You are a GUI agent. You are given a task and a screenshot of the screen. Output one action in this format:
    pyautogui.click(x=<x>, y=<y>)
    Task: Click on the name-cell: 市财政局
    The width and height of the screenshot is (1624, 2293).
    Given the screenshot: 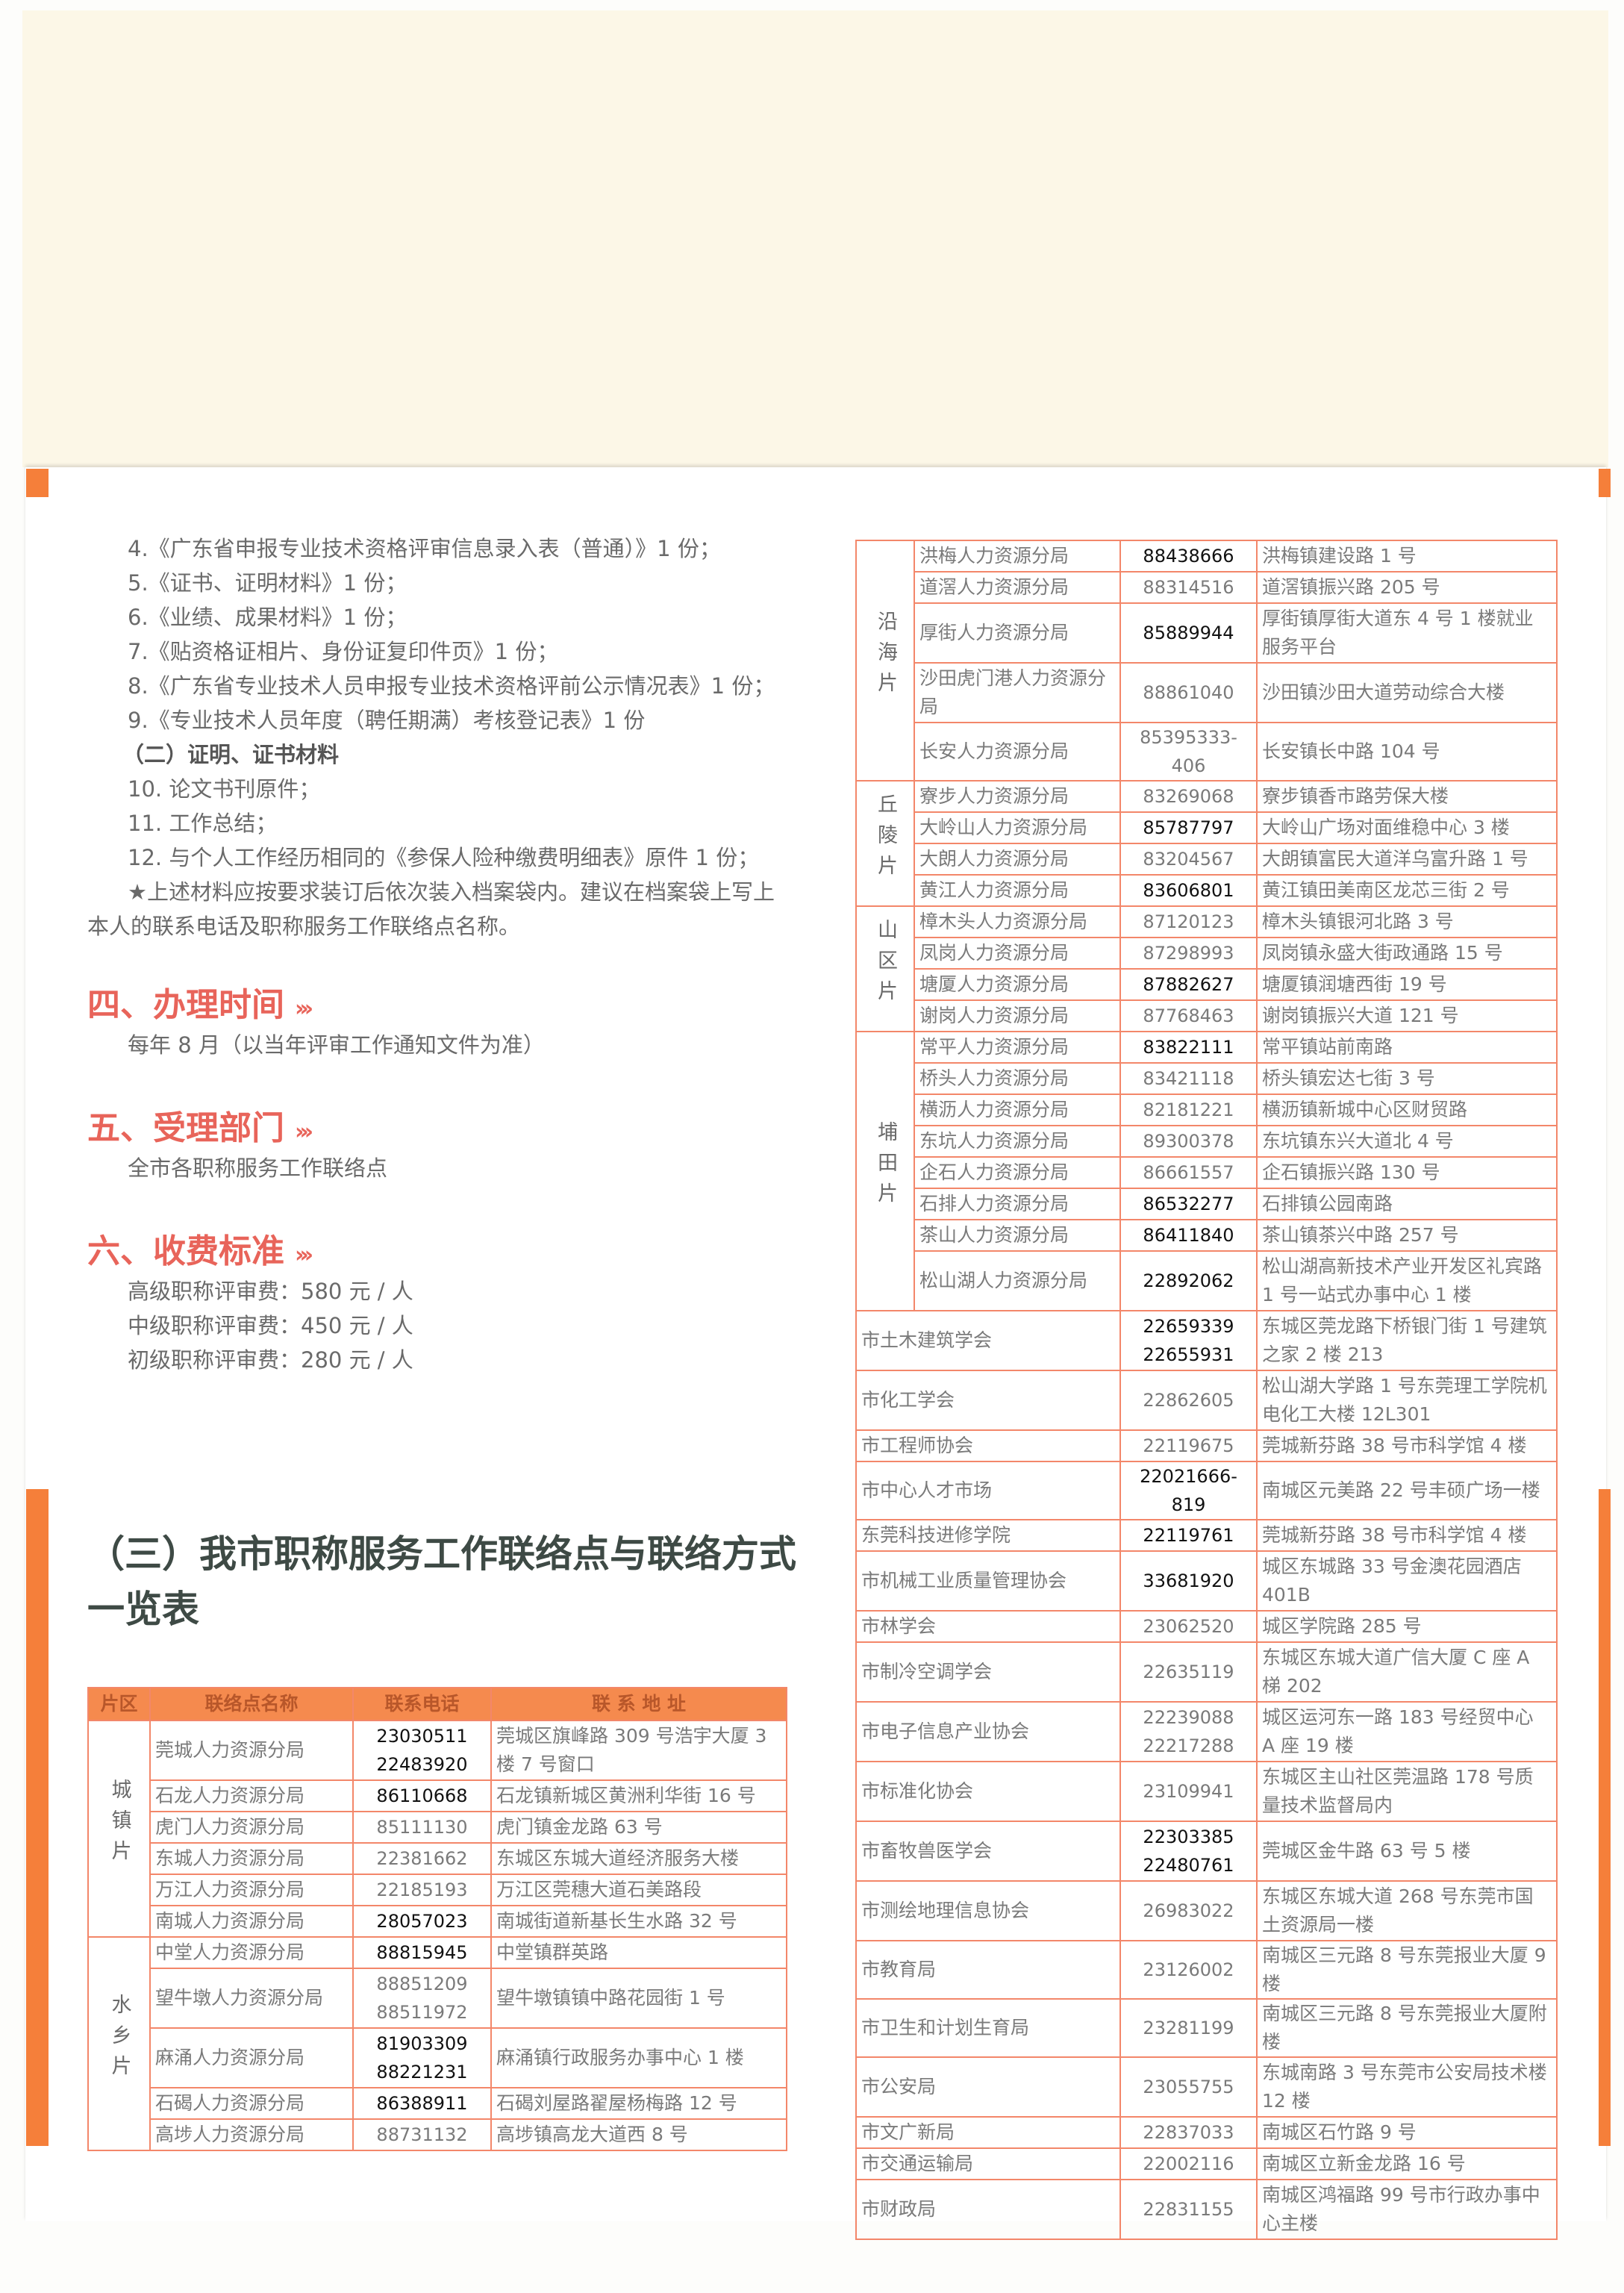 What is the action you would take?
    pyautogui.click(x=988, y=2209)
    